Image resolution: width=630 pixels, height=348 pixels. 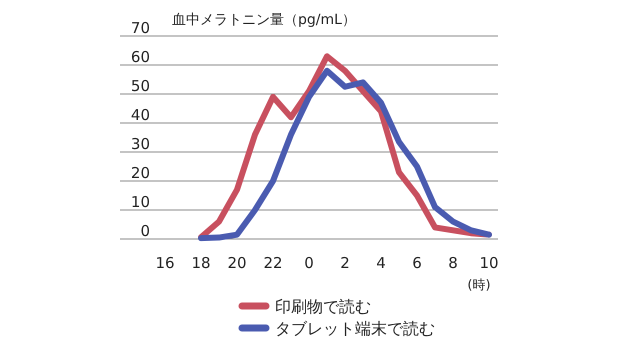 I want to click on legend-label: タブレット端末で読む, so click(x=355, y=328).